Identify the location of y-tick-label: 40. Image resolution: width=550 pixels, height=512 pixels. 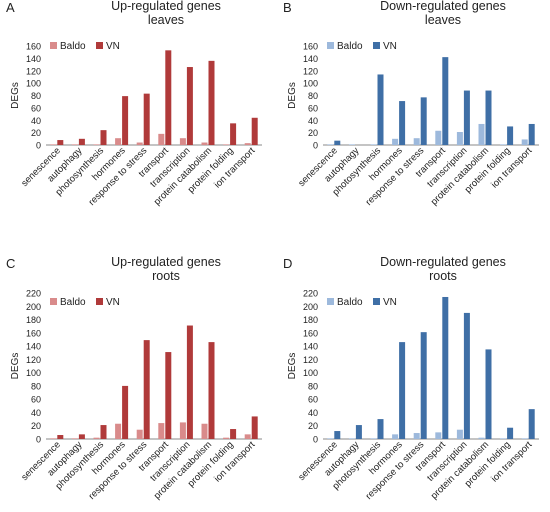
(36, 121).